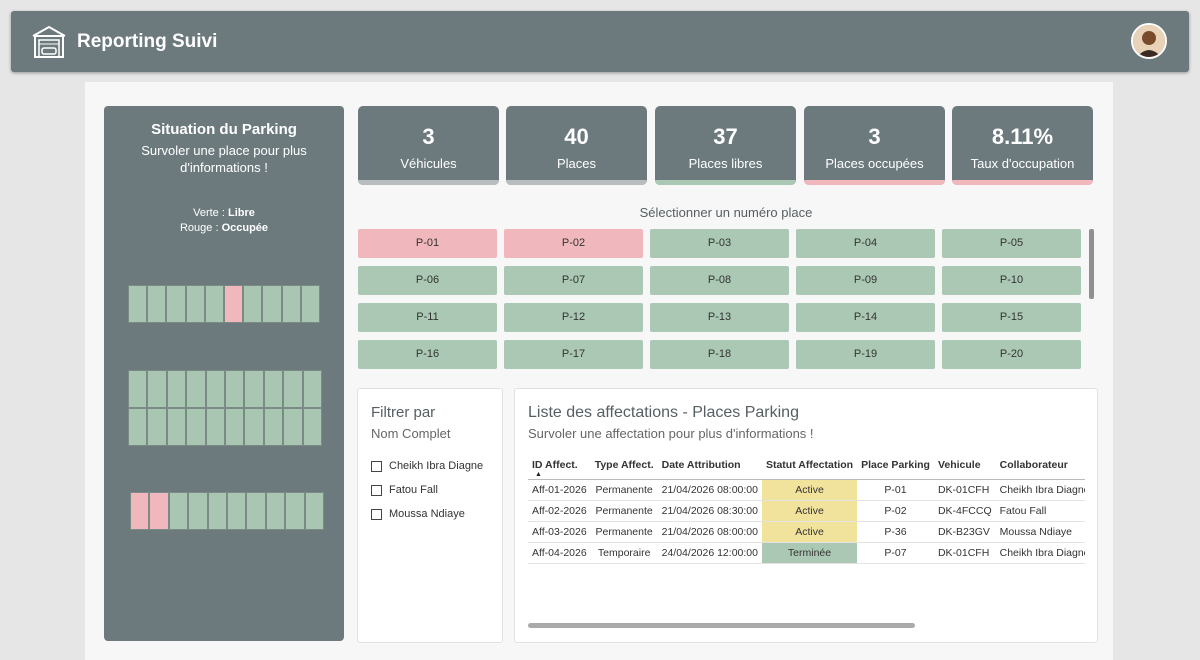  I want to click on user-avatar, so click(1149, 41).